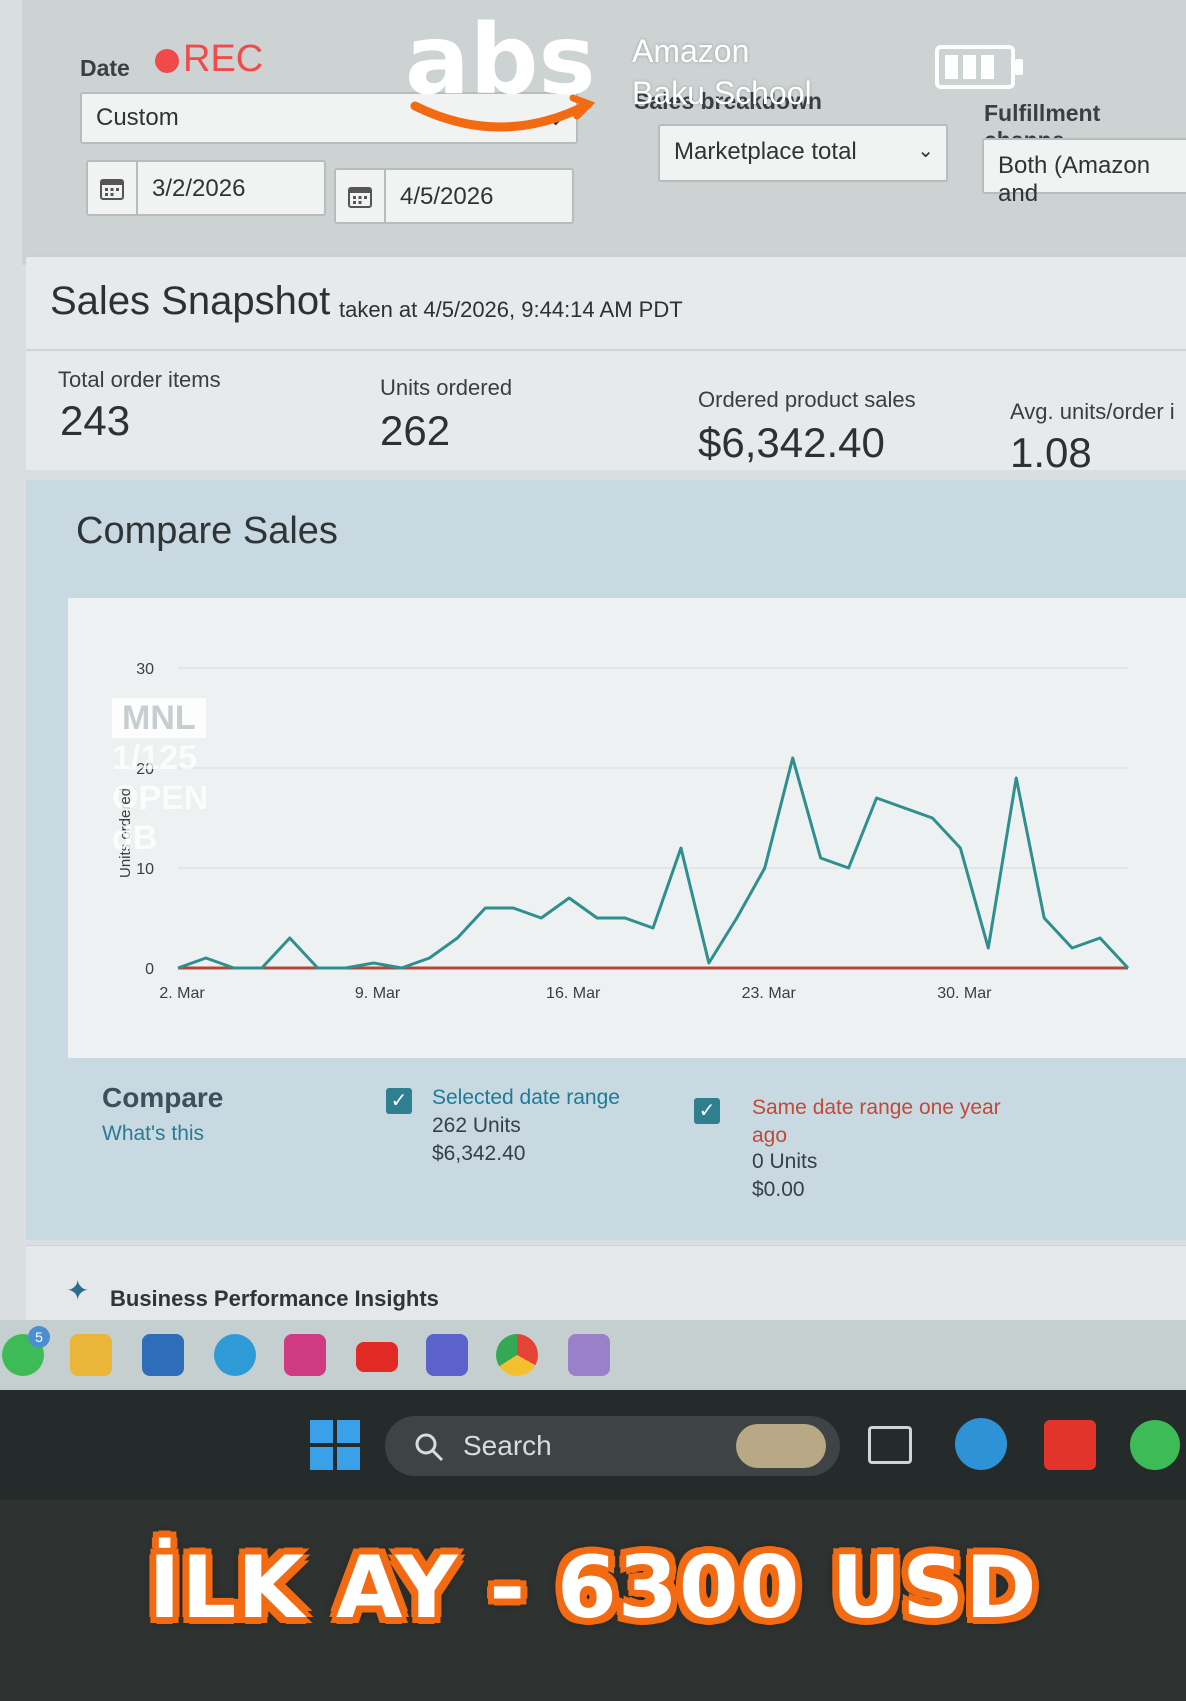 The image size is (1186, 1701). I want to click on recording-indicator: REC, so click(209, 59).